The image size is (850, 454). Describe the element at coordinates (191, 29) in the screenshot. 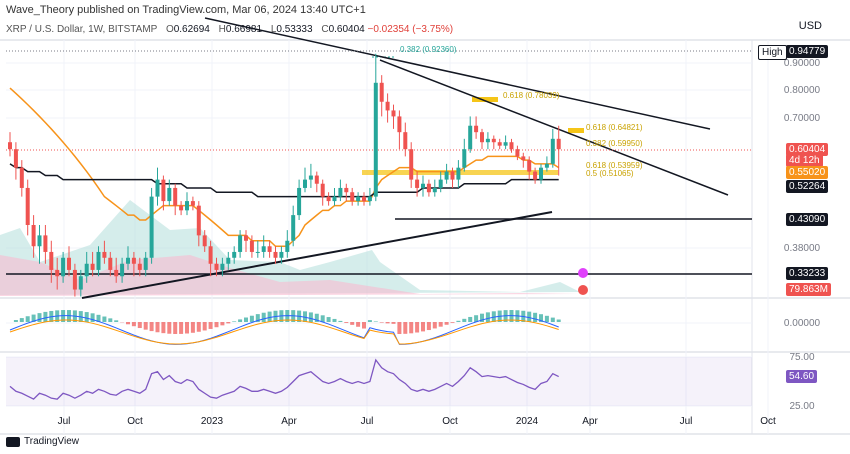

I see `open-value: 0.62694` at that location.